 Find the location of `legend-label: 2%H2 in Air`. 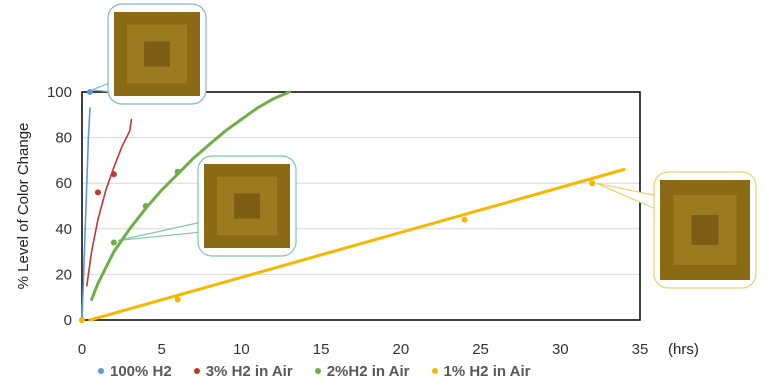

legend-label: 2%H2 in Air is located at coordinates (368, 371).